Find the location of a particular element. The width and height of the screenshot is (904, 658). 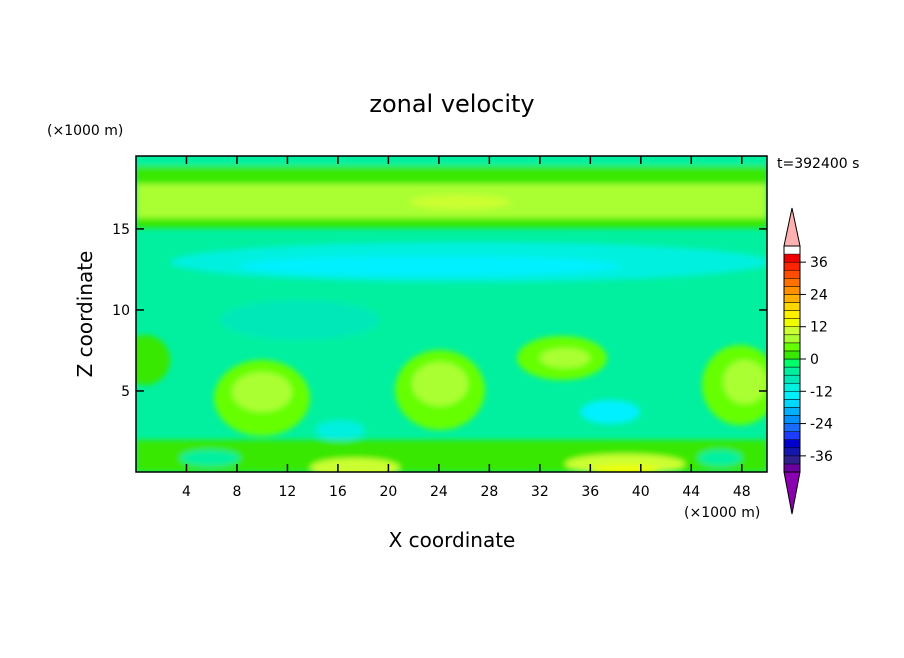

colorbar-label: -12 is located at coordinates (821, 392).